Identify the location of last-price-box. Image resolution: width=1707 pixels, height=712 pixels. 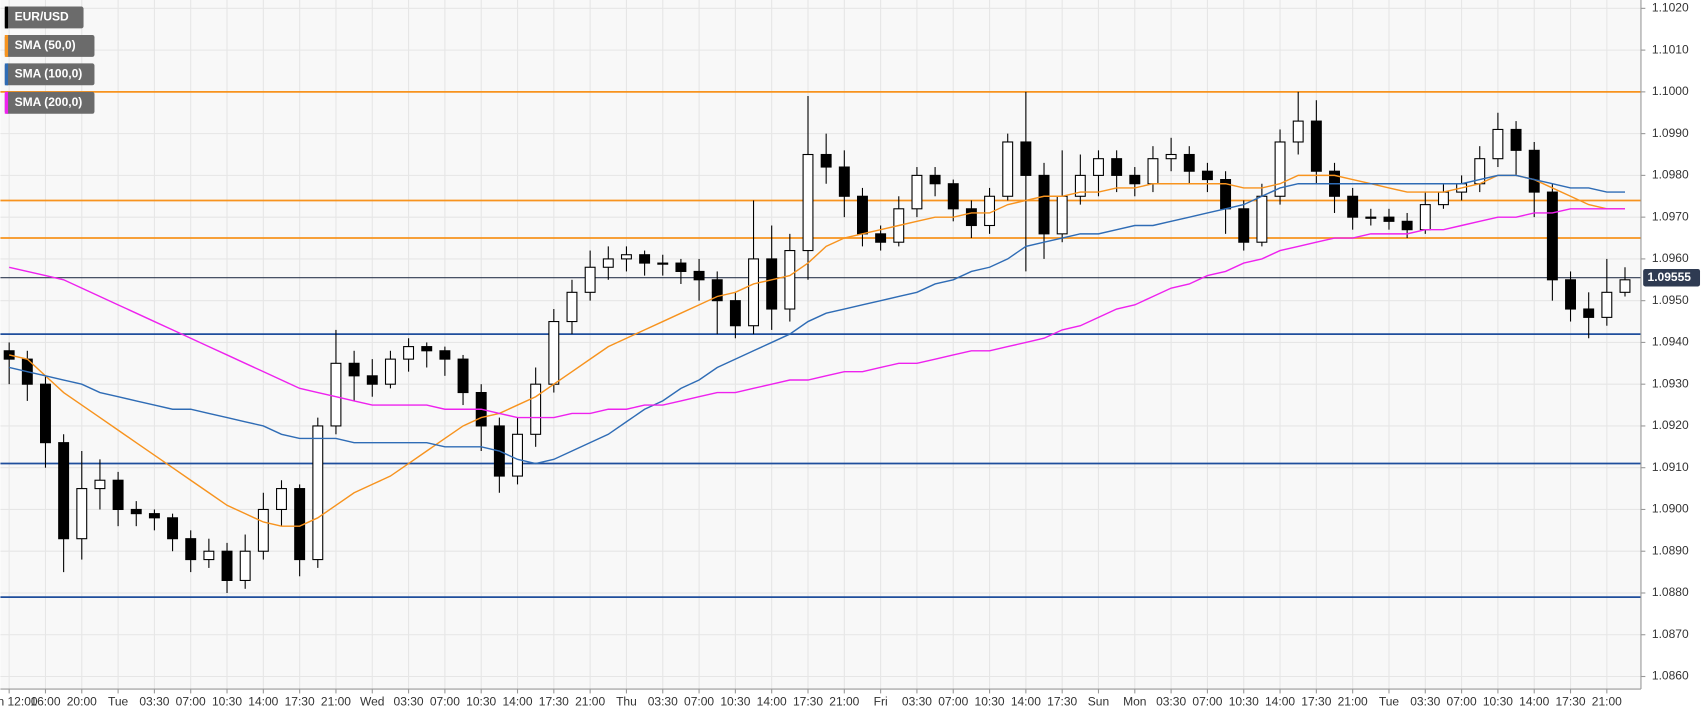
(1672, 277).